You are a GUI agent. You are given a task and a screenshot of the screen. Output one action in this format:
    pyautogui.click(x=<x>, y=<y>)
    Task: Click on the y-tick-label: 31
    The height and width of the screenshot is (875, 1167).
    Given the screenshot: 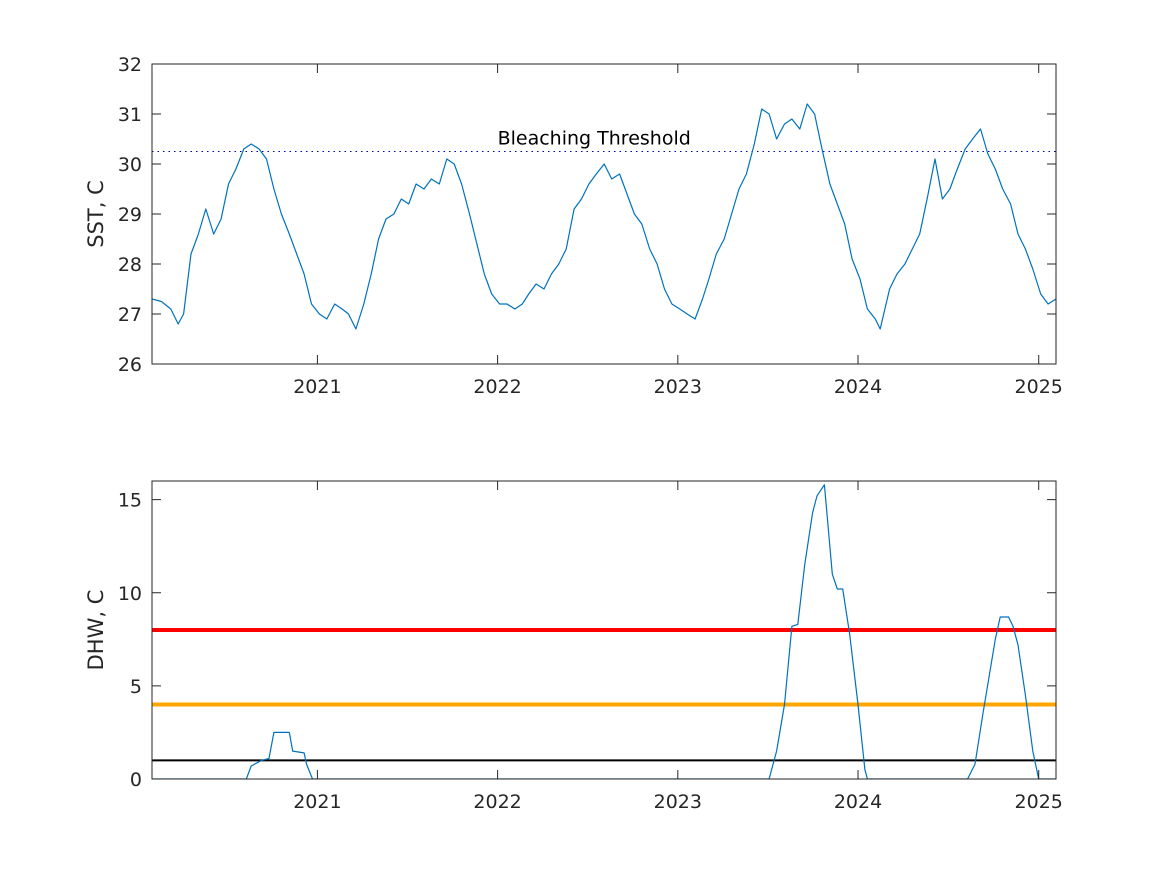 What is the action you would take?
    pyautogui.click(x=130, y=115)
    